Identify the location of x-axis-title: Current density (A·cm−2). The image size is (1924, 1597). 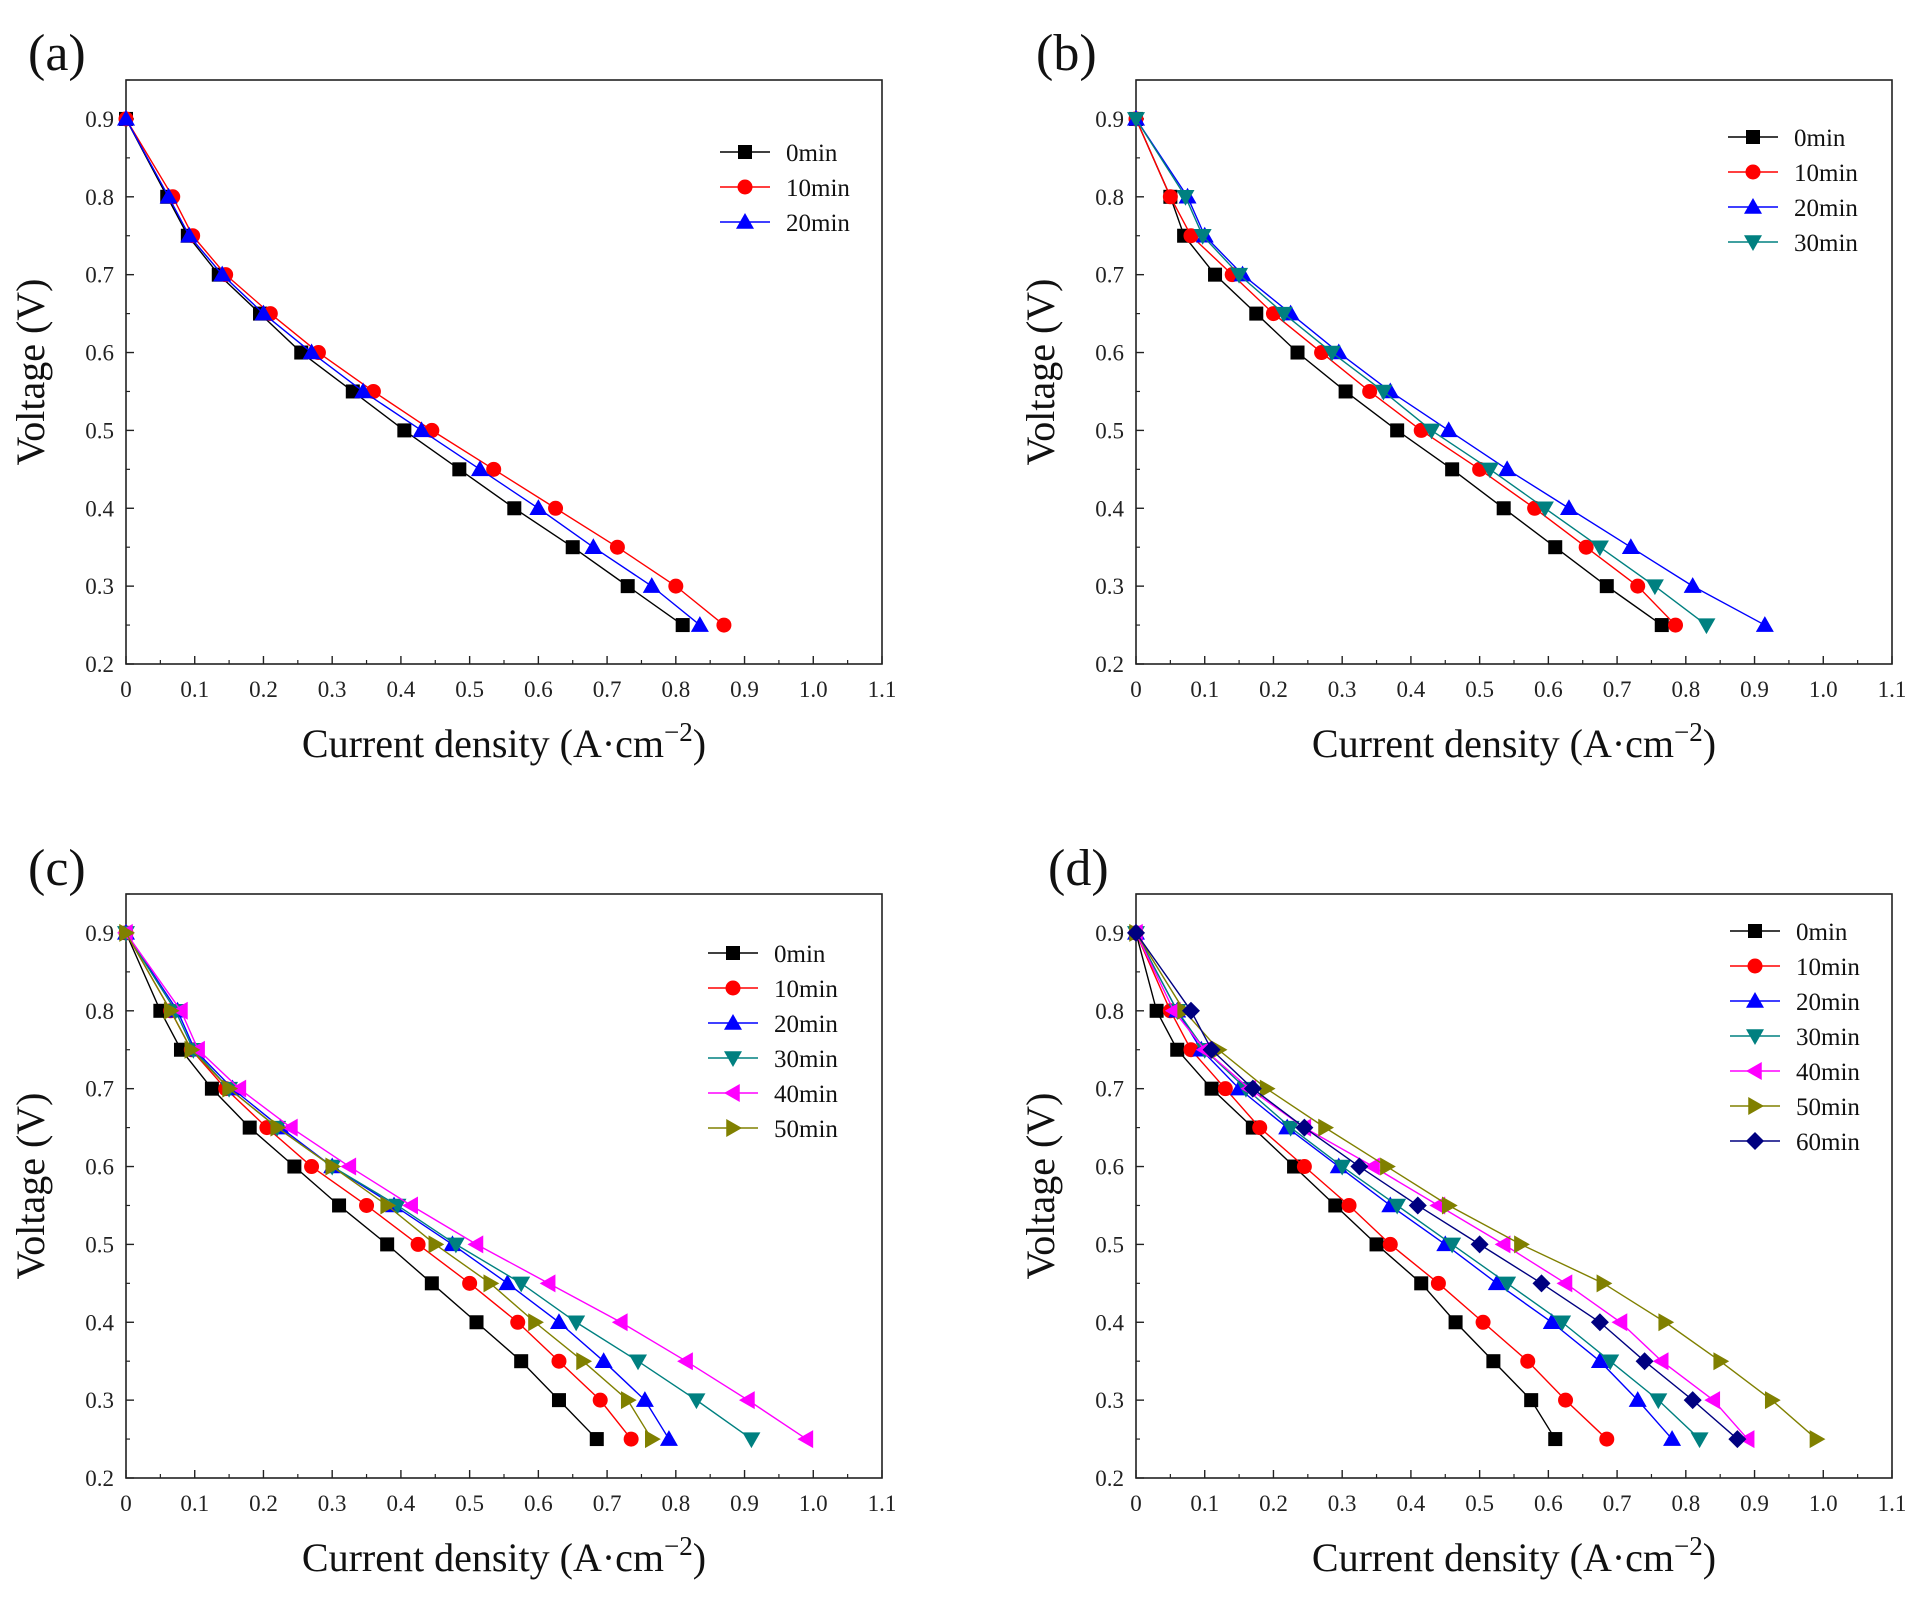
(1514, 741).